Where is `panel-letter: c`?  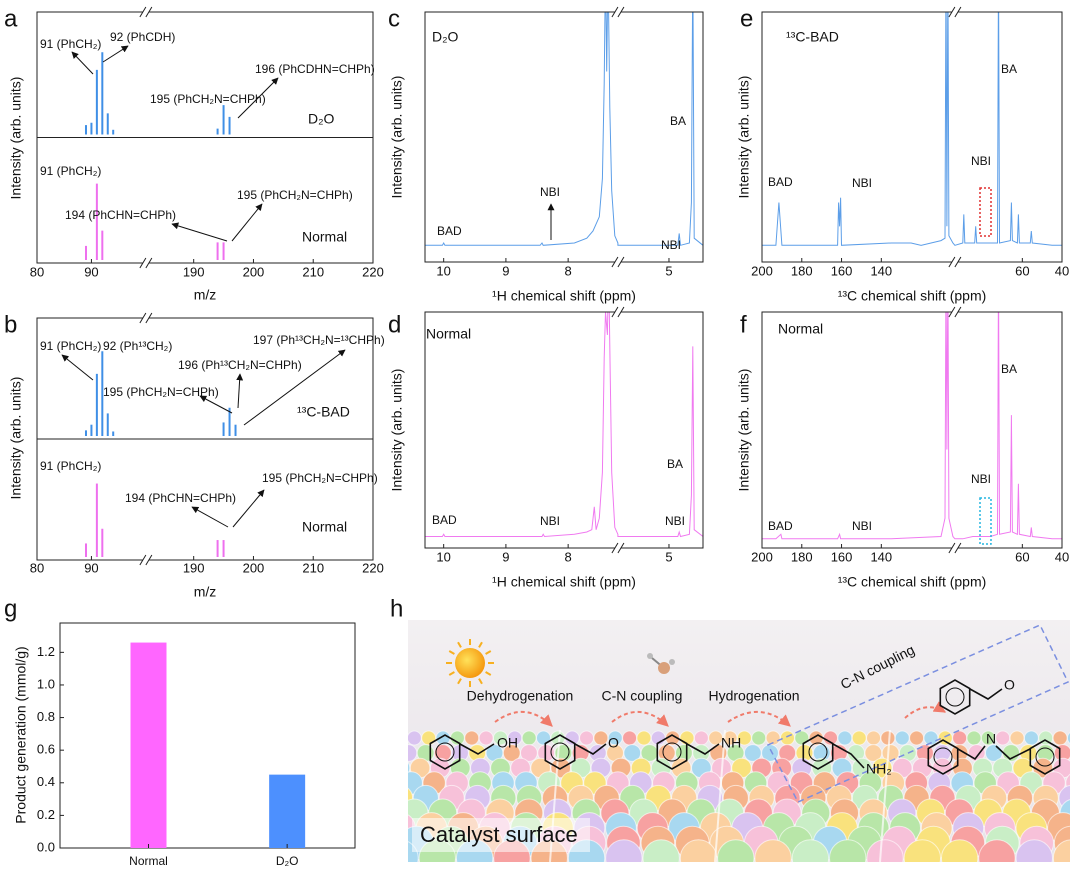 panel-letter: c is located at coordinates (394, 18).